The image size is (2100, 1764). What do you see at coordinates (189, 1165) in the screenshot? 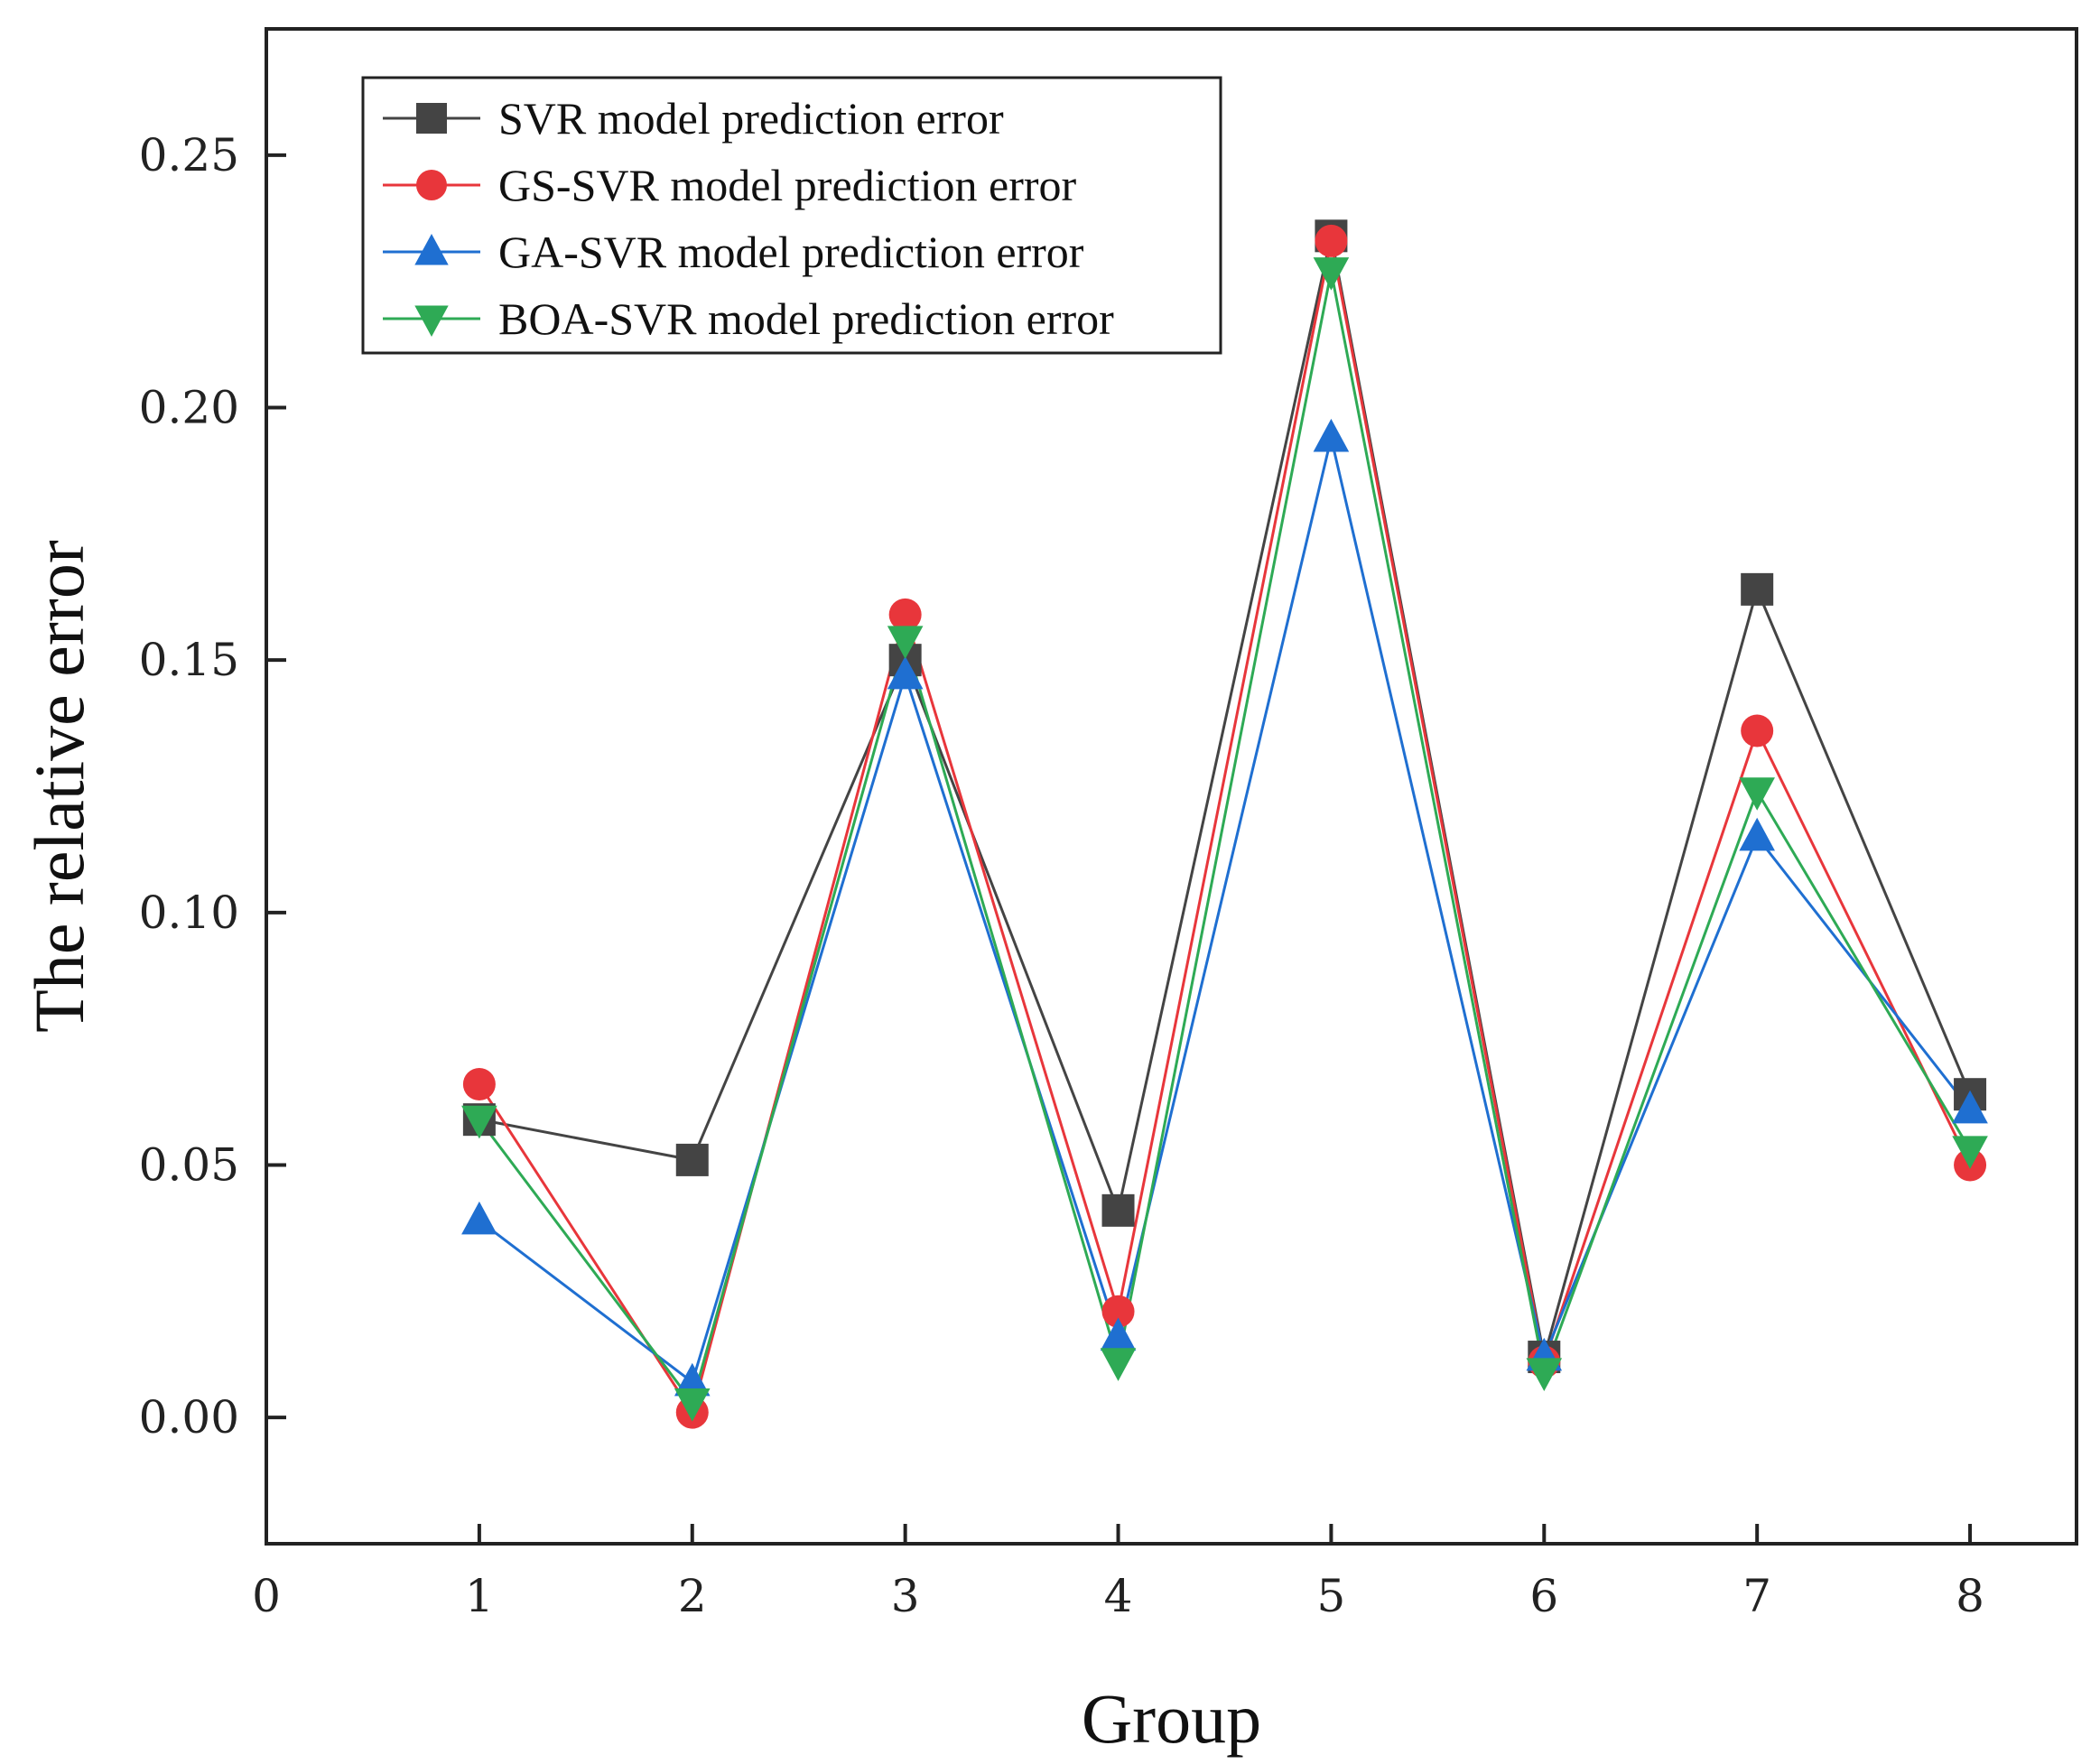
I see `y-tick-label: 0.05` at bounding box center [189, 1165].